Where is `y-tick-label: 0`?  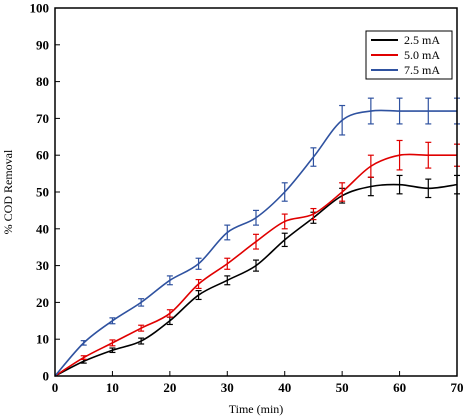 y-tick-label: 0 is located at coordinates (46, 376).